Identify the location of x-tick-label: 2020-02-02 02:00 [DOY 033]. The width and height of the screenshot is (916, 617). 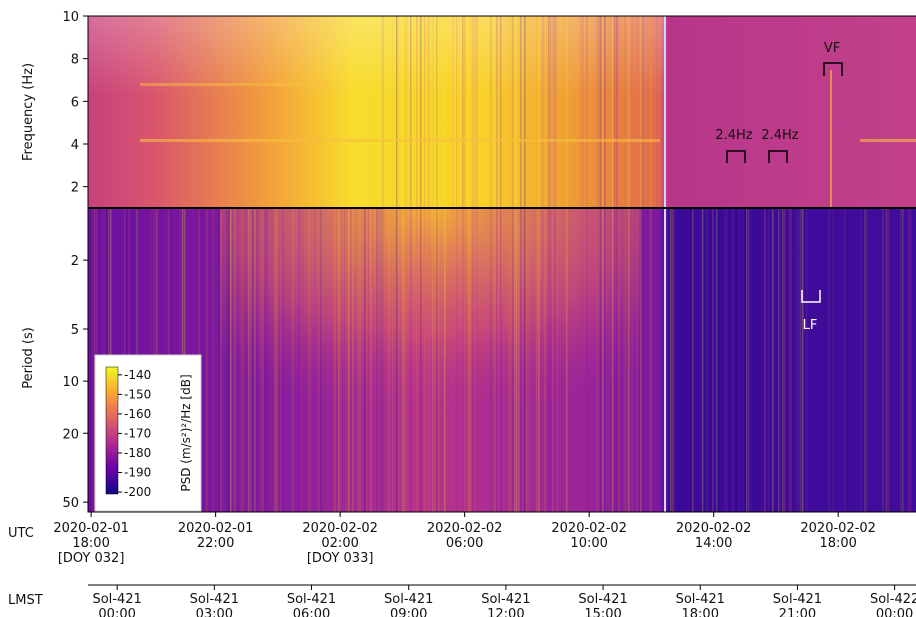
(340, 543).